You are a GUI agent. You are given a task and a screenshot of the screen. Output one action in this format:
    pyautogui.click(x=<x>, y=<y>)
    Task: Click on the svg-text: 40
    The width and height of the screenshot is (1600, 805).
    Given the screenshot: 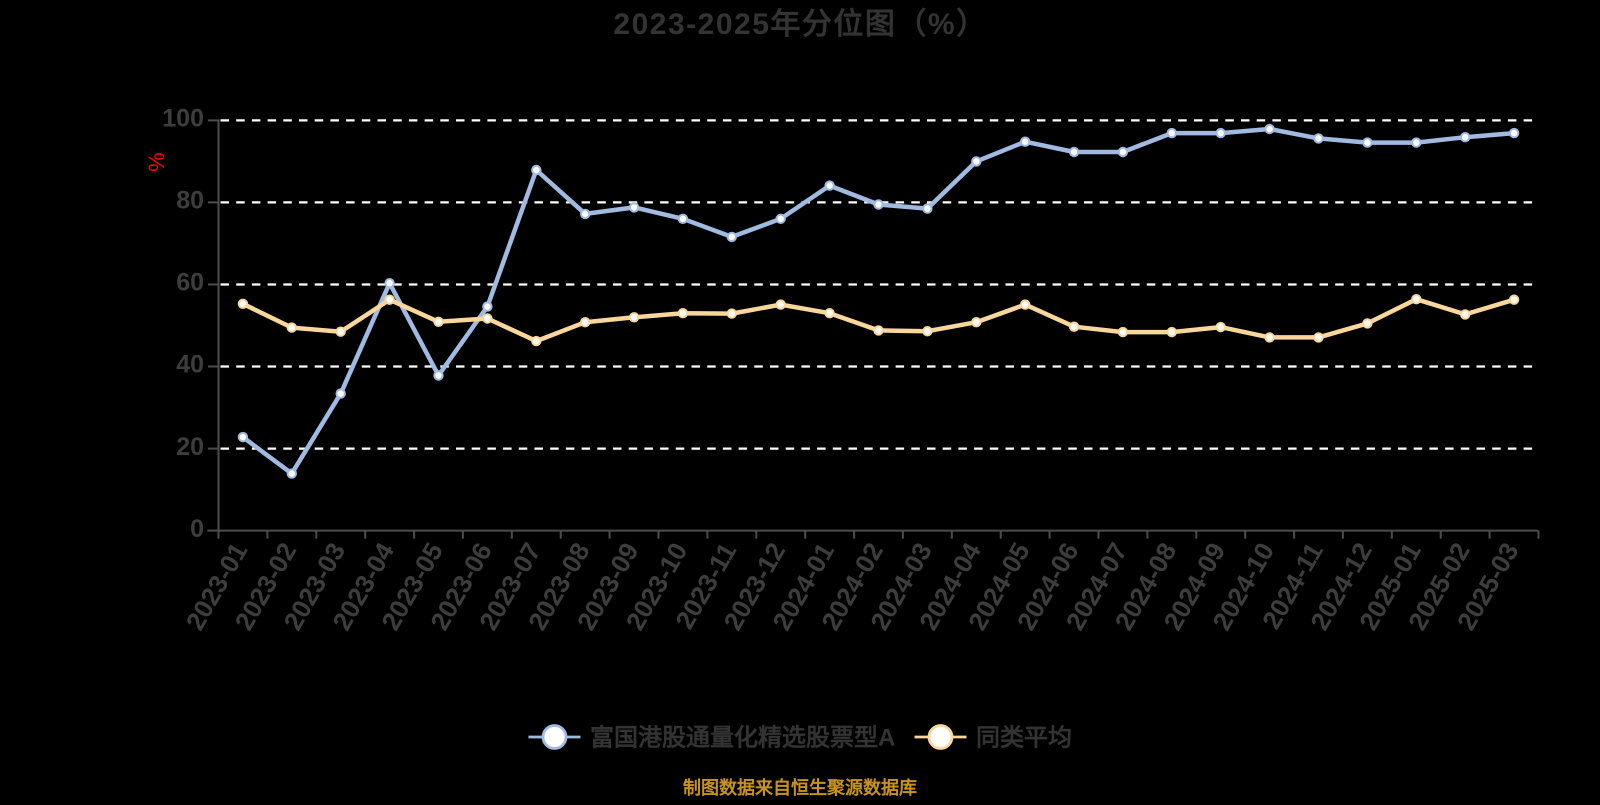 What is the action you would take?
    pyautogui.click(x=190, y=365)
    